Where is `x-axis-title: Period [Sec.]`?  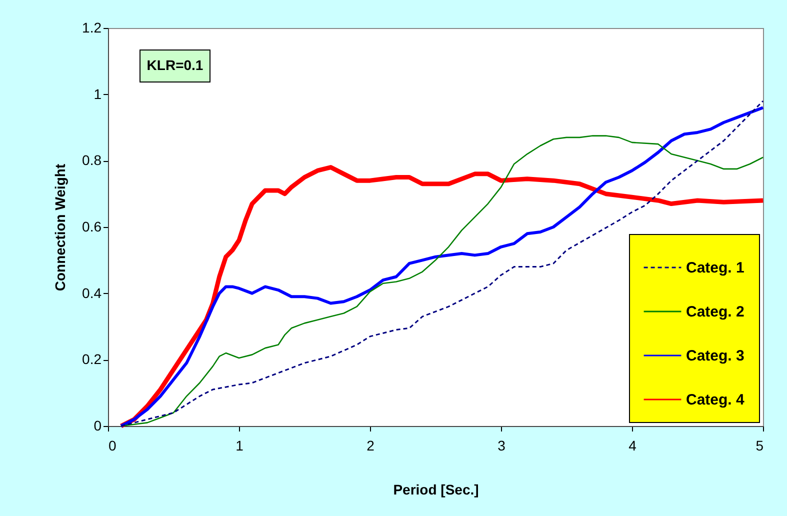 x-axis-title: Period [Sec.] is located at coordinates (436, 490).